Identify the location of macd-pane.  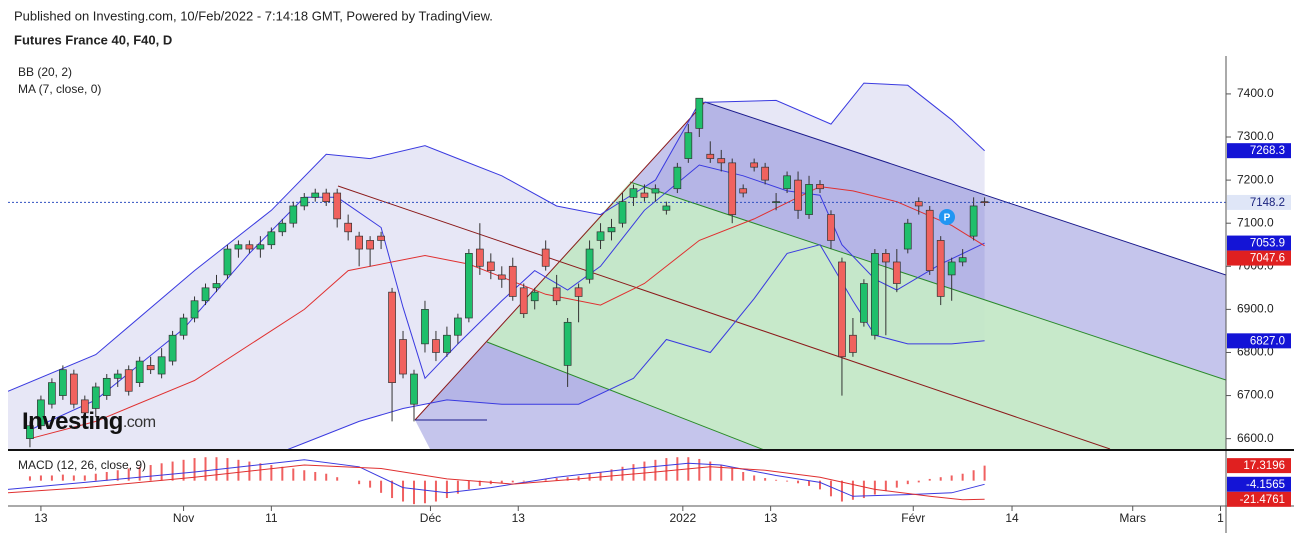
(497, 481).